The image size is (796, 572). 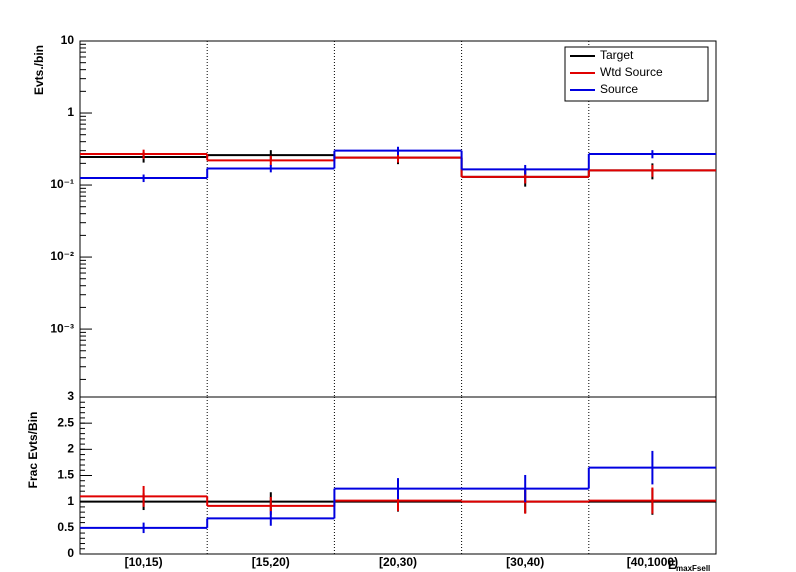 What do you see at coordinates (672, 565) in the screenshot?
I see `x-label-main: E` at bounding box center [672, 565].